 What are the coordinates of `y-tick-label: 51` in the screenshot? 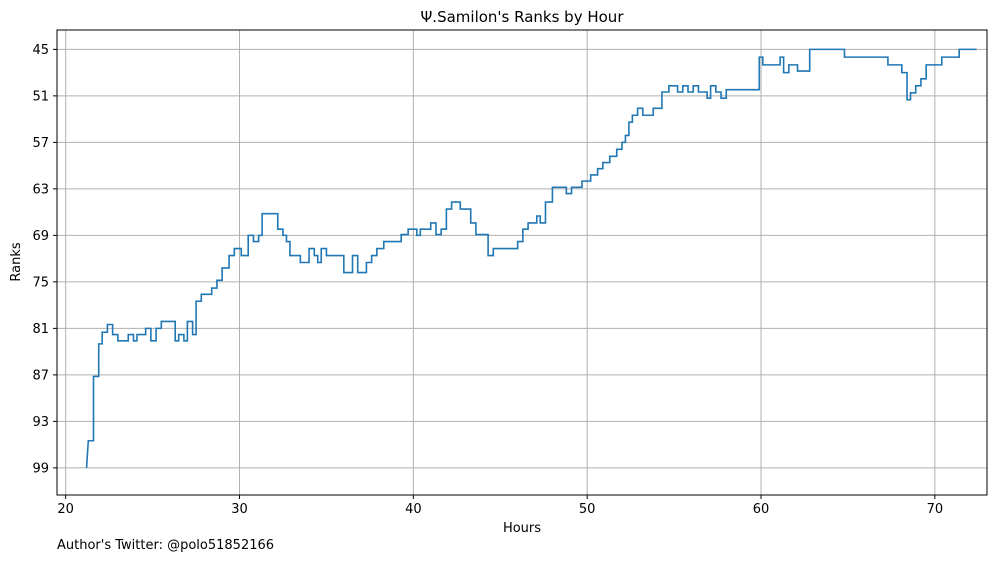 It's located at (40, 96).